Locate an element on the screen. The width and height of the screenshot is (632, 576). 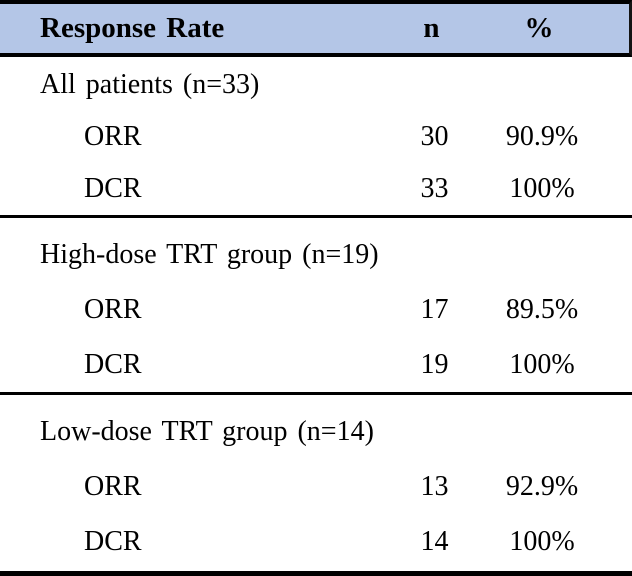
table-row: ORR 13 92.9% is located at coordinates (316, 486).